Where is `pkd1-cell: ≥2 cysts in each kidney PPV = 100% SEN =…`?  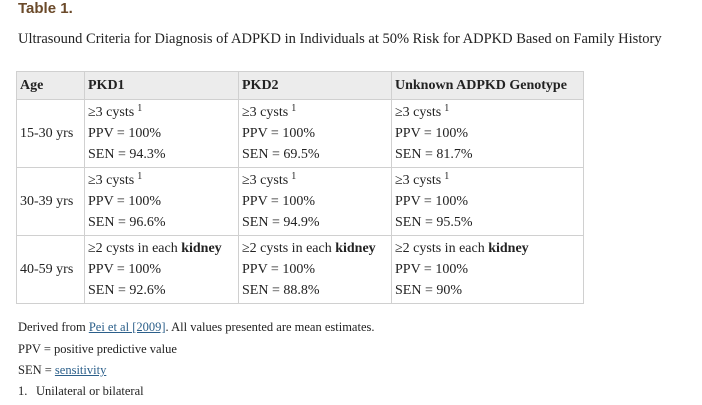 pkd1-cell: ≥2 cysts in each kidney PPV = 100% SEN =… is located at coordinates (161, 269).